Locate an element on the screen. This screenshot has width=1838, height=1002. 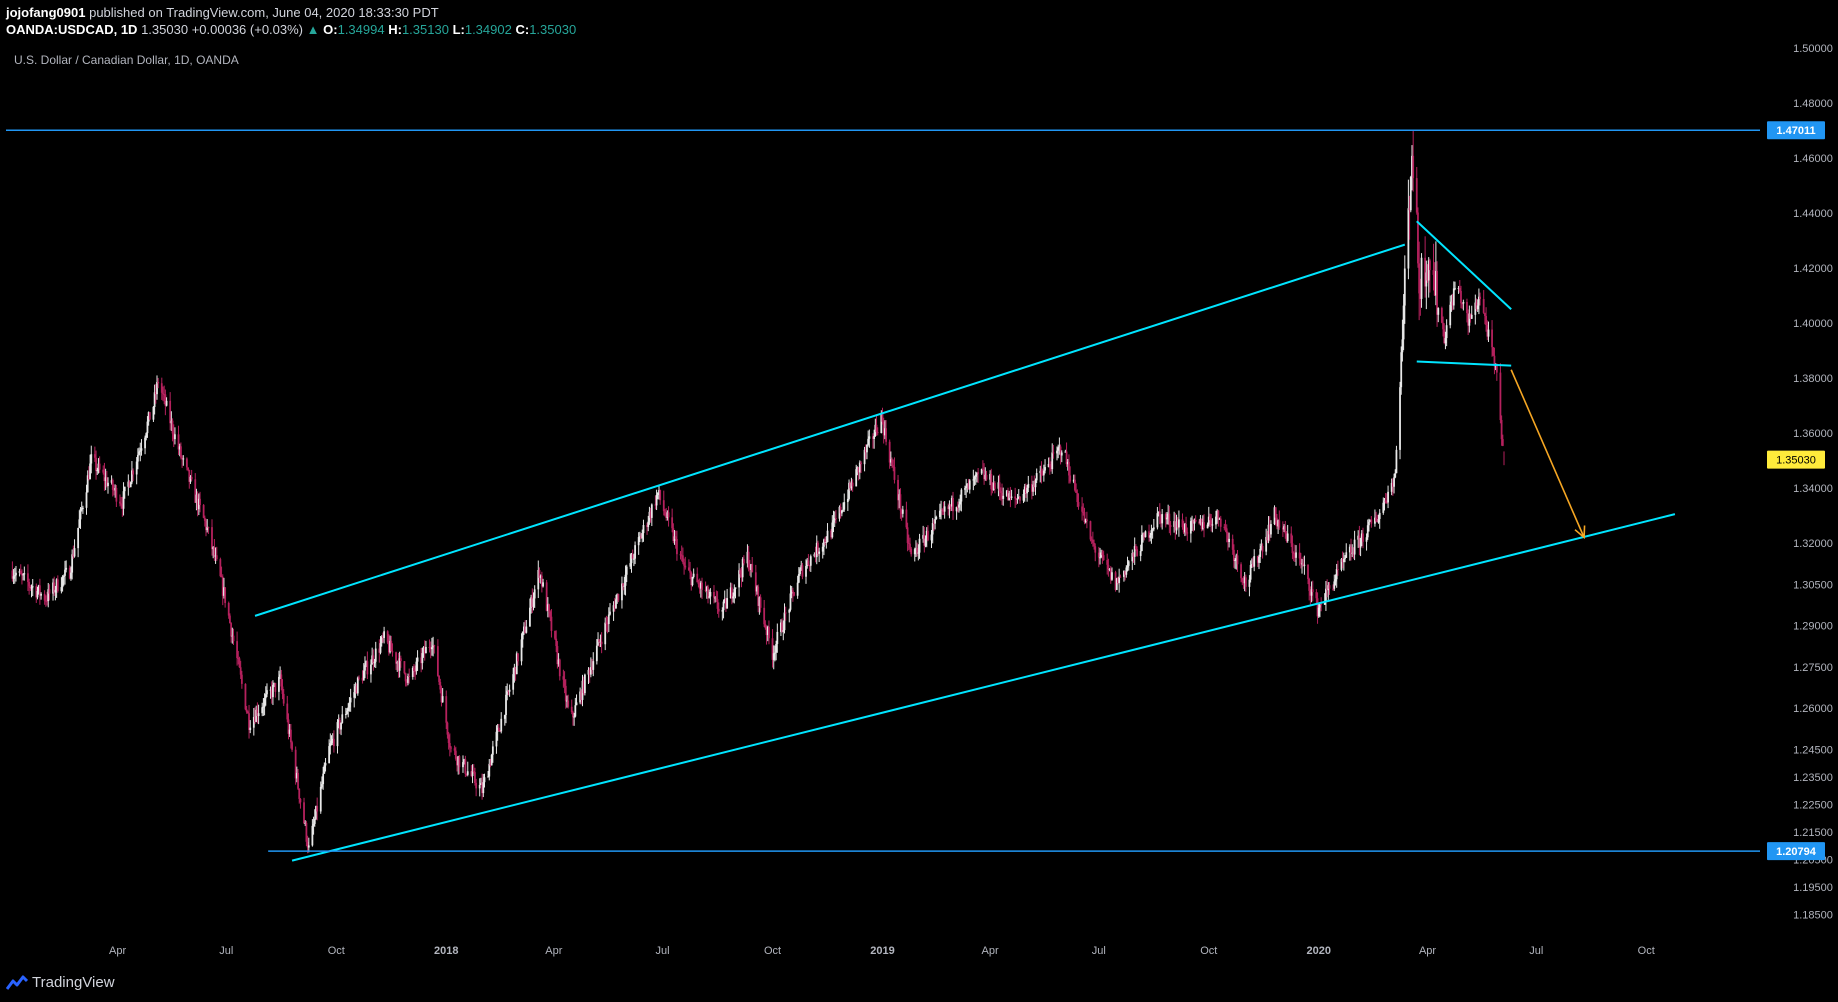
tradingview-logo: TradingView is located at coordinates (60, 982).